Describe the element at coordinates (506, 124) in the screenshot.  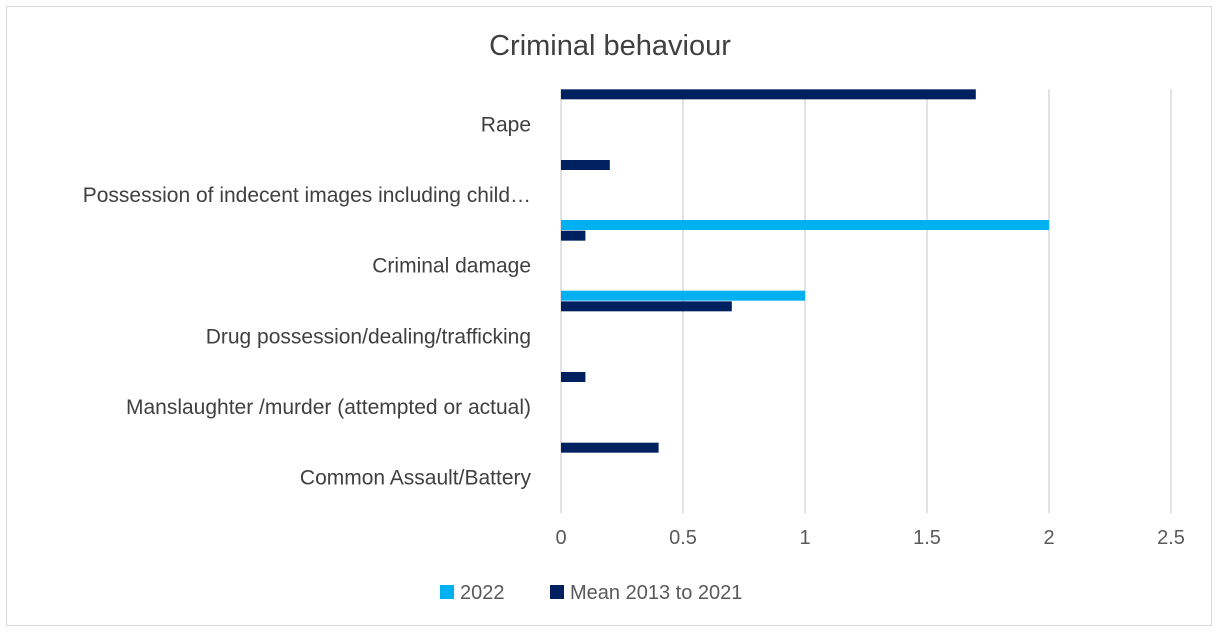
I see `category-label: Rape` at that location.